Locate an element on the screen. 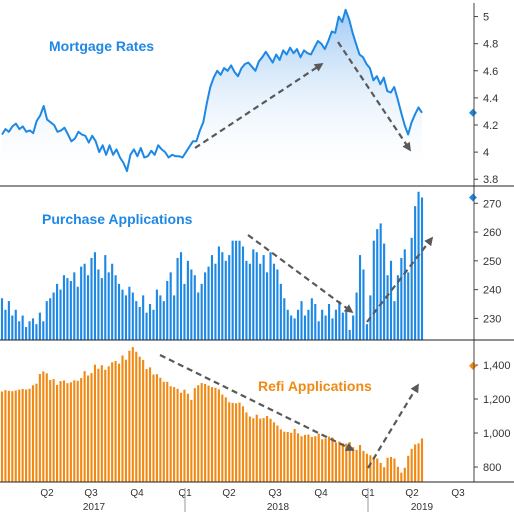 Image resolution: width=514 pixels, height=517 pixels. rates-ytick-label: 4.4 is located at coordinates (490, 99).